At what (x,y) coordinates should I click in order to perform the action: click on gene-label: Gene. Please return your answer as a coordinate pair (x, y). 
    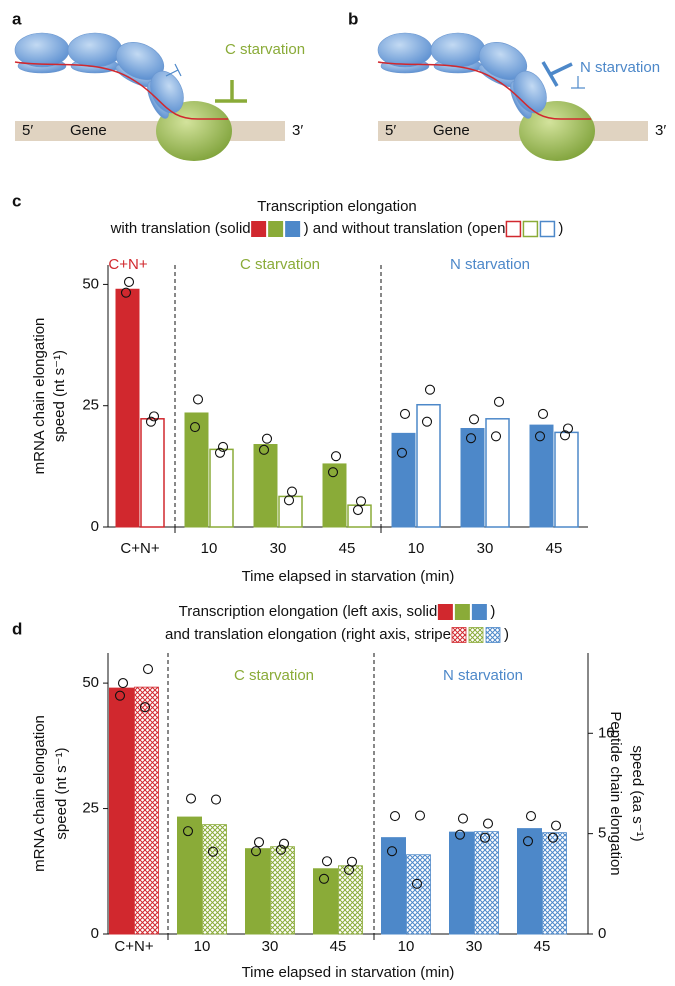
    Looking at the image, I should click on (451, 130).